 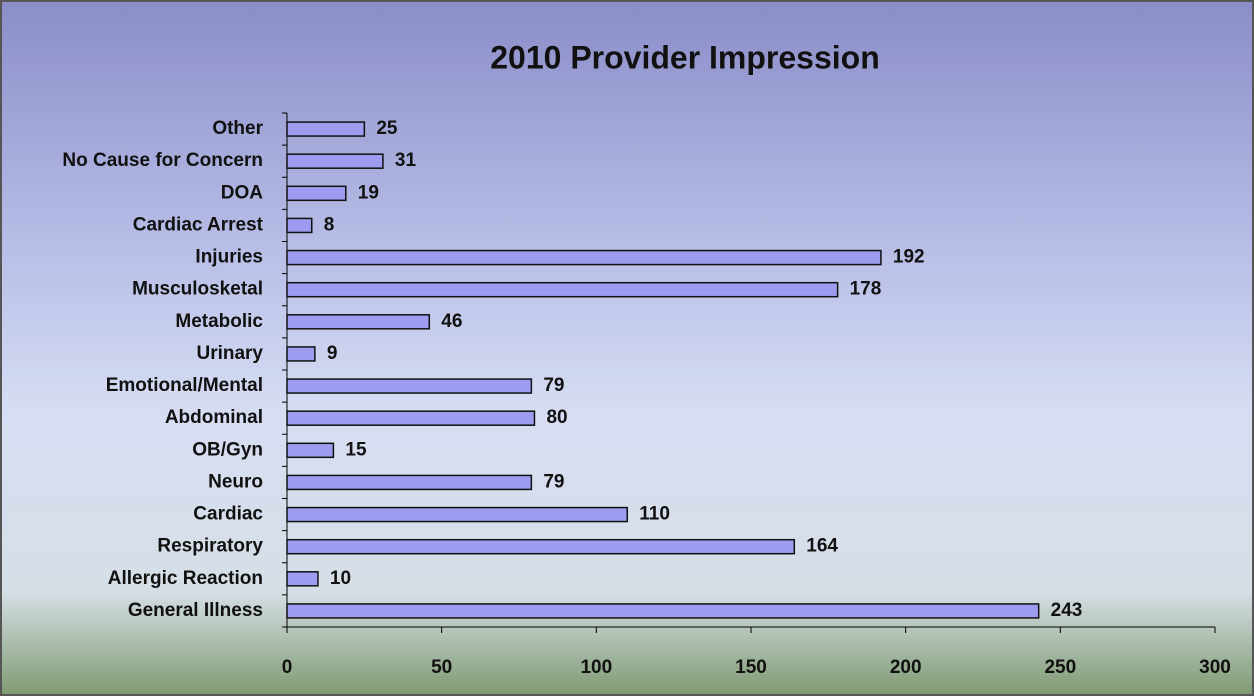 What do you see at coordinates (210, 546) in the screenshot?
I see `y-tick-label: Respiratory` at bounding box center [210, 546].